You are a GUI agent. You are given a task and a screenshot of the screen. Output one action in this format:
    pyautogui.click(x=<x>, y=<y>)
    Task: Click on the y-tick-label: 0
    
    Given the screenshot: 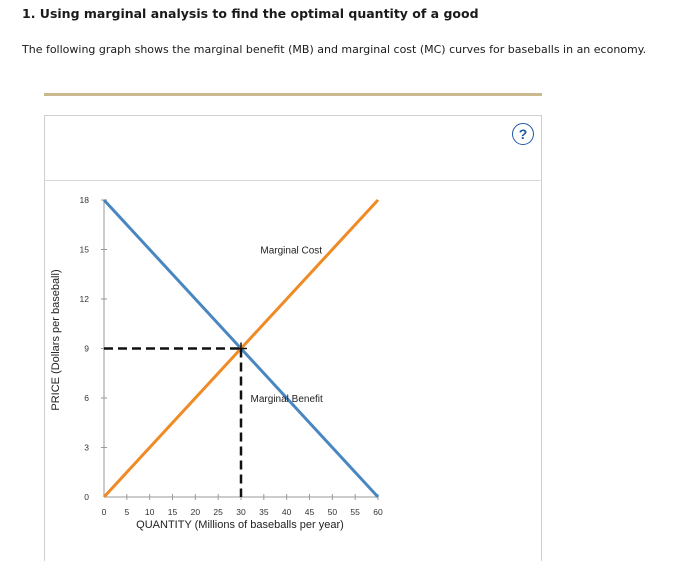 What is the action you would take?
    pyautogui.click(x=86, y=497)
    